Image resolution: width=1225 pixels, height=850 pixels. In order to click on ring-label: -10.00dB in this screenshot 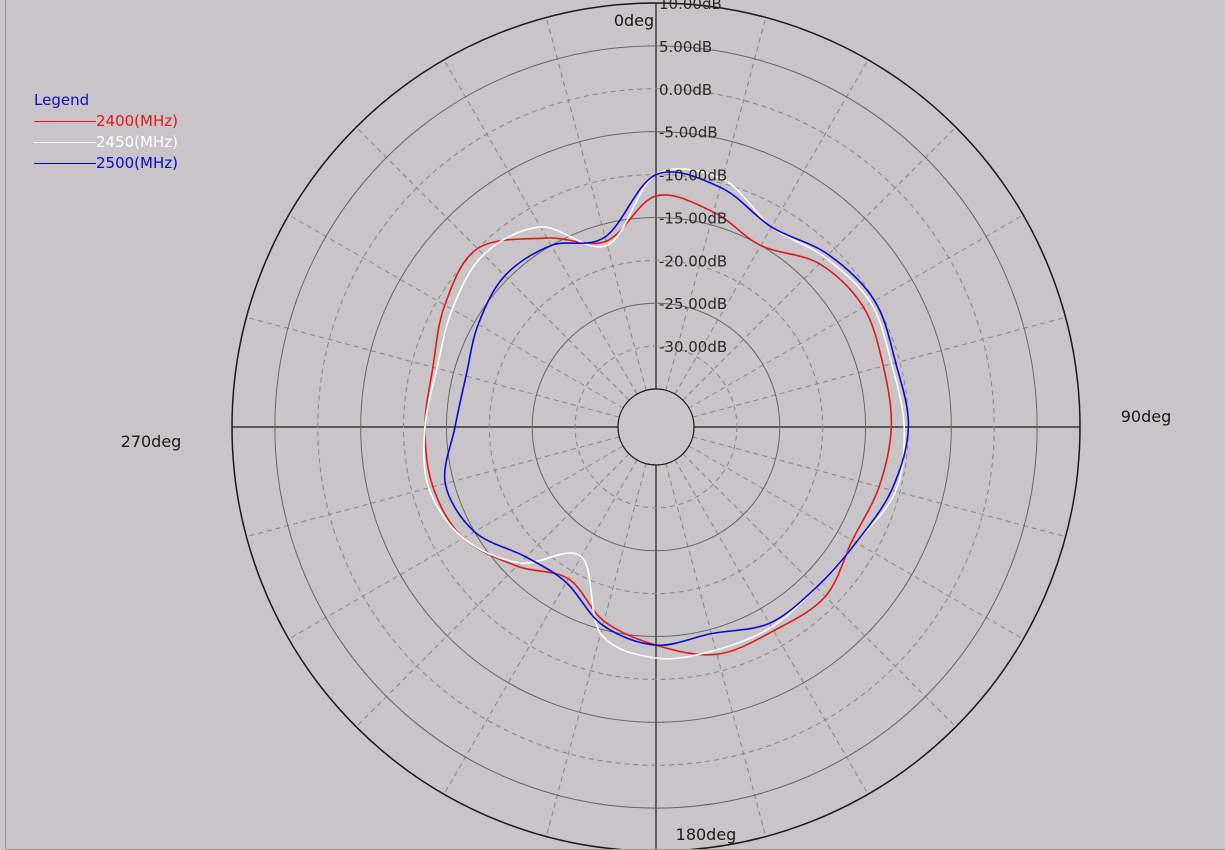, I will do `click(693, 176)`.